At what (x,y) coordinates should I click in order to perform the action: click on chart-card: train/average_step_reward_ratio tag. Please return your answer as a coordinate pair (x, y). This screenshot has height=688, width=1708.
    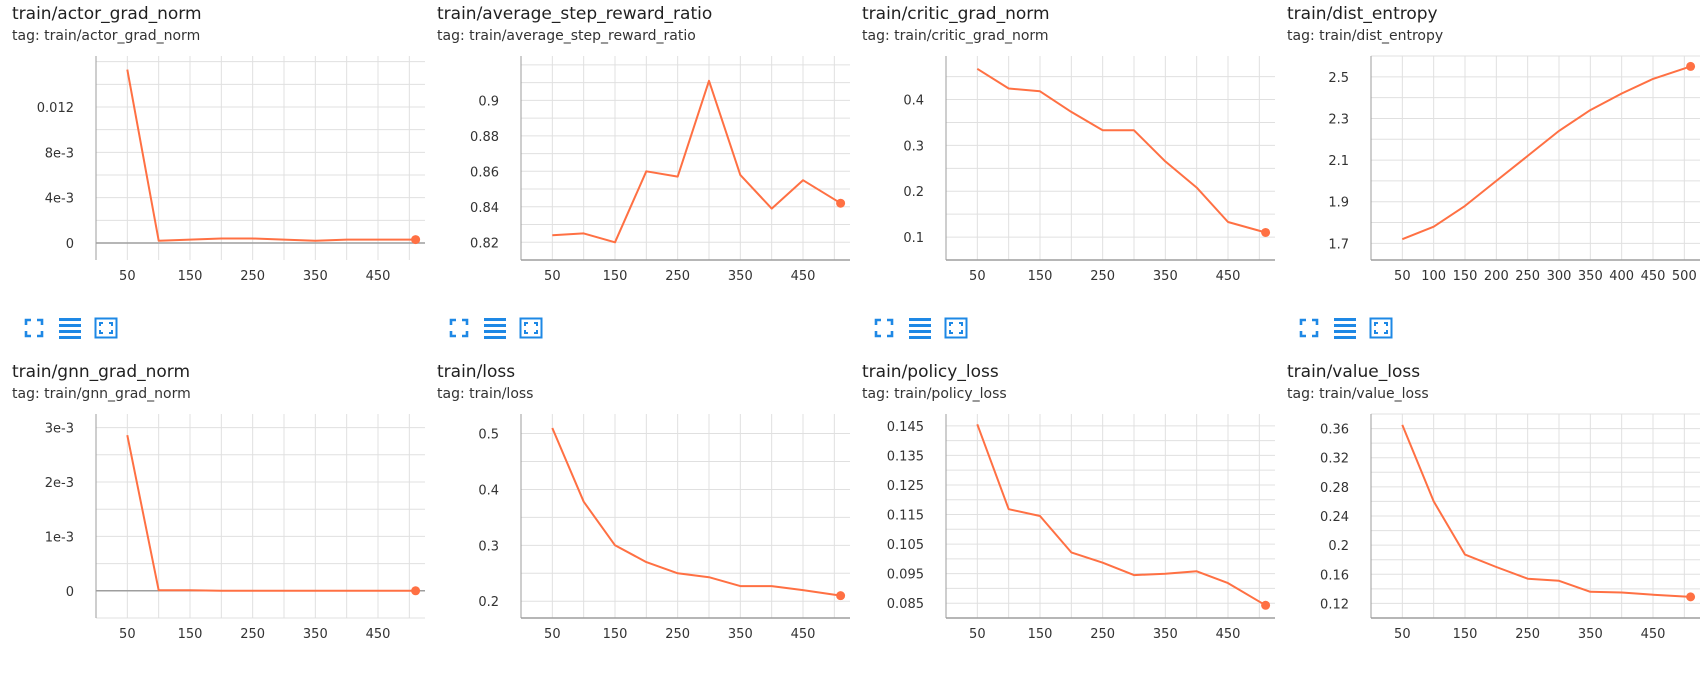
    Looking at the image, I should click on (637, 169).